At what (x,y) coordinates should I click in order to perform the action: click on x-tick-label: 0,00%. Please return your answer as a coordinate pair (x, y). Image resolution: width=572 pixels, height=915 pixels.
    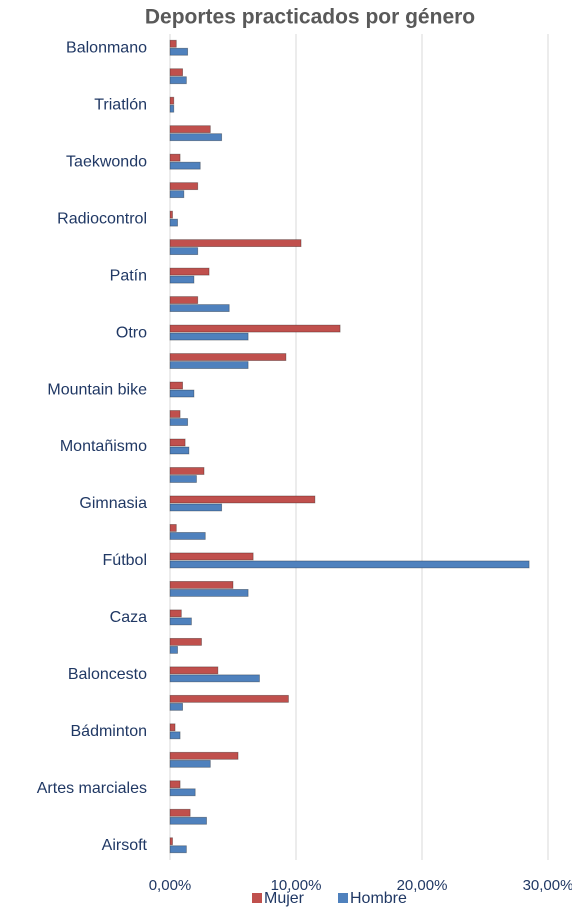
    Looking at the image, I should click on (170, 885).